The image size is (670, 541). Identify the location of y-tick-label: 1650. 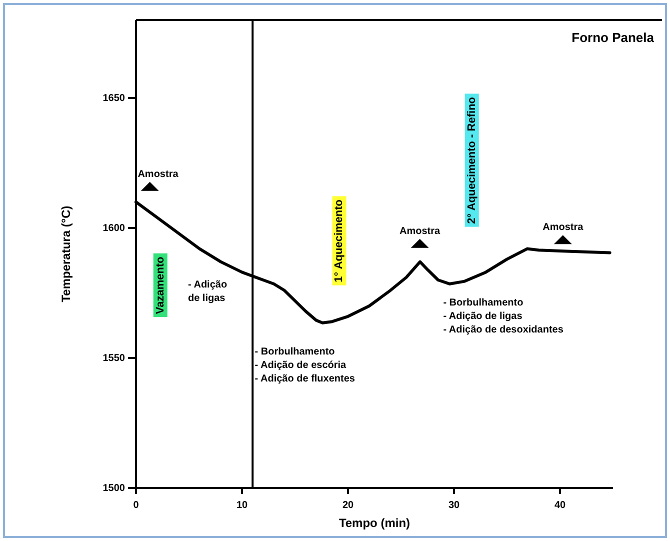
(114, 98).